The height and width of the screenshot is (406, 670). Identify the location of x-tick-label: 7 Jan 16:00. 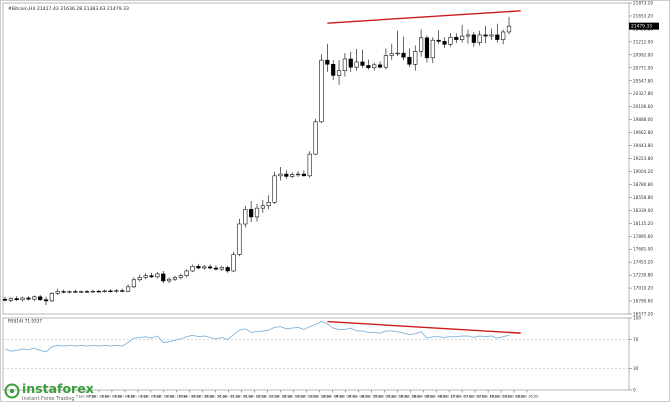
(99, 397).